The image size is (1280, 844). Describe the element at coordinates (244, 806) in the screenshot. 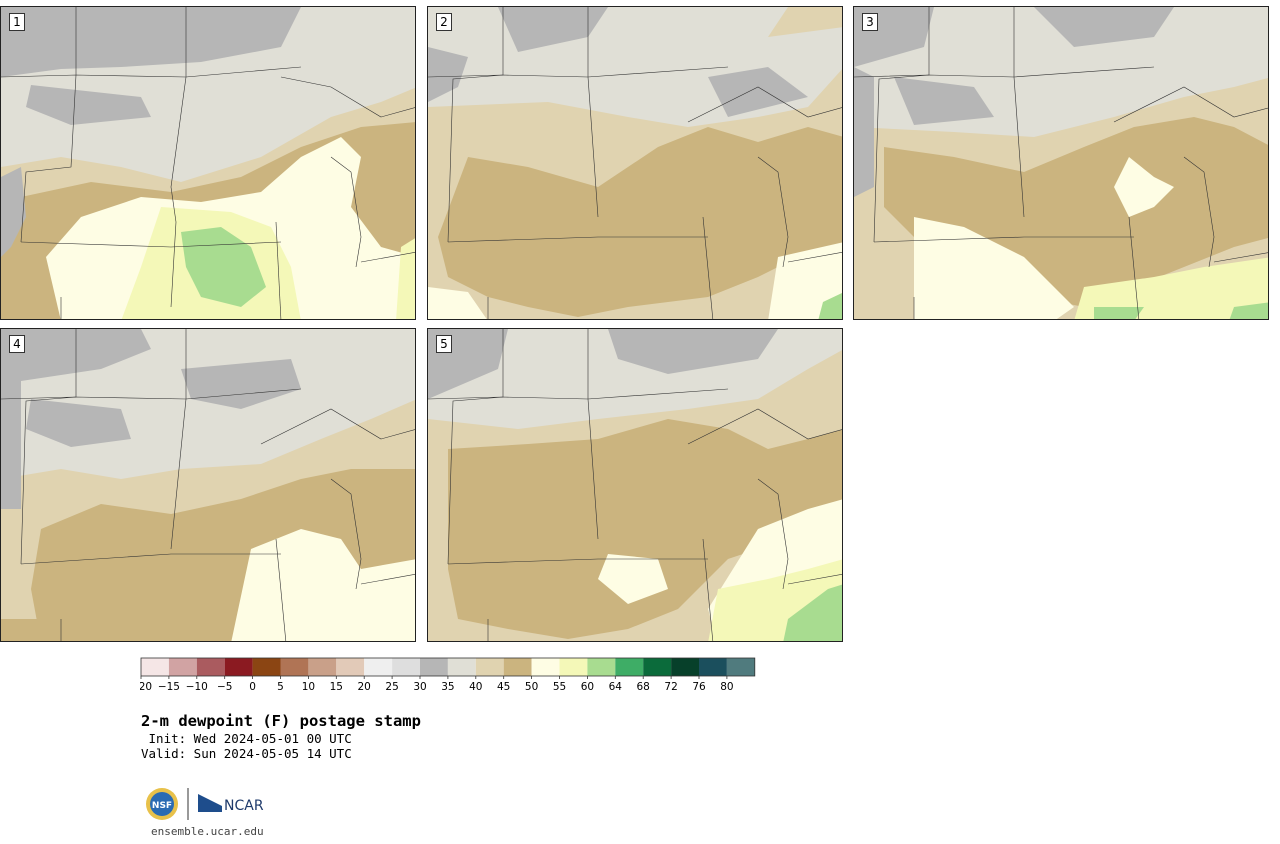

I see `ncar-logo-text: NCAR` at that location.